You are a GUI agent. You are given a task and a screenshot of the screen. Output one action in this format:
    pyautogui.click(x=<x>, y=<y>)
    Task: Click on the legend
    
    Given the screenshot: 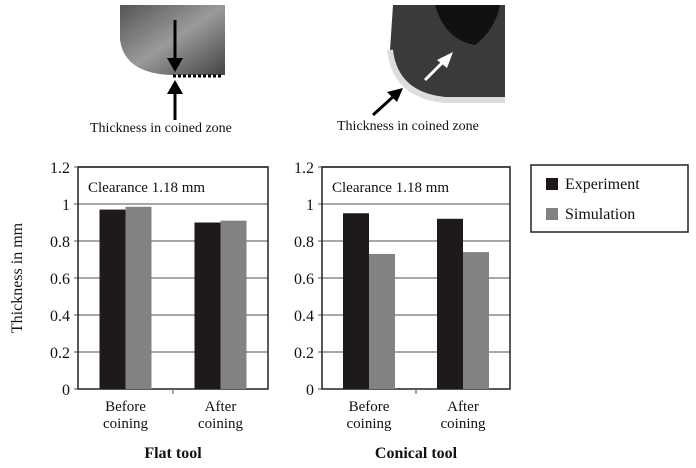 What is the action you would take?
    pyautogui.click(x=609, y=198)
    